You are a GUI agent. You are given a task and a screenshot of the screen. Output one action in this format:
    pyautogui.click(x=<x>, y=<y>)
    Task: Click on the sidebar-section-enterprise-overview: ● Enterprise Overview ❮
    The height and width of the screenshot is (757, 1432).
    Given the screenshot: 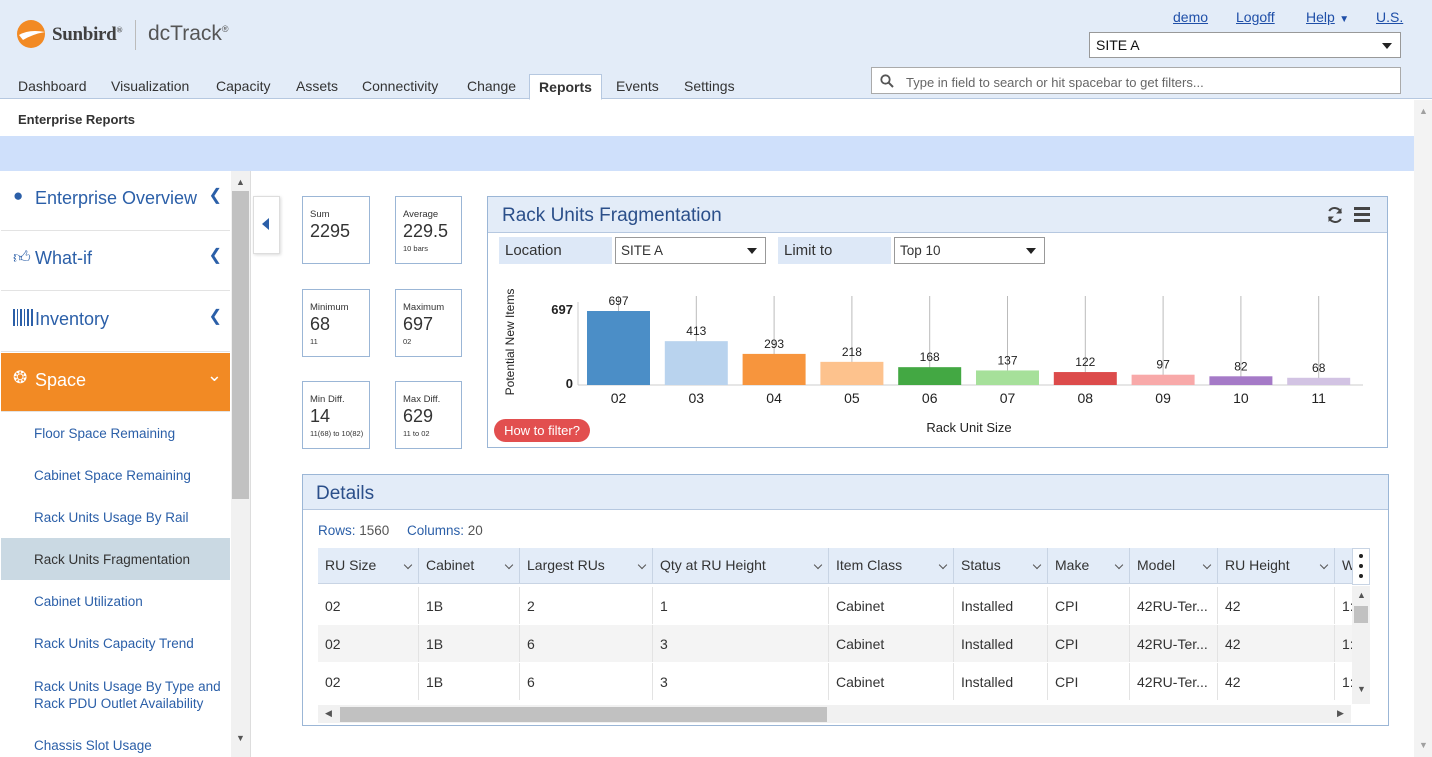 What is the action you would take?
    pyautogui.click(x=115, y=201)
    